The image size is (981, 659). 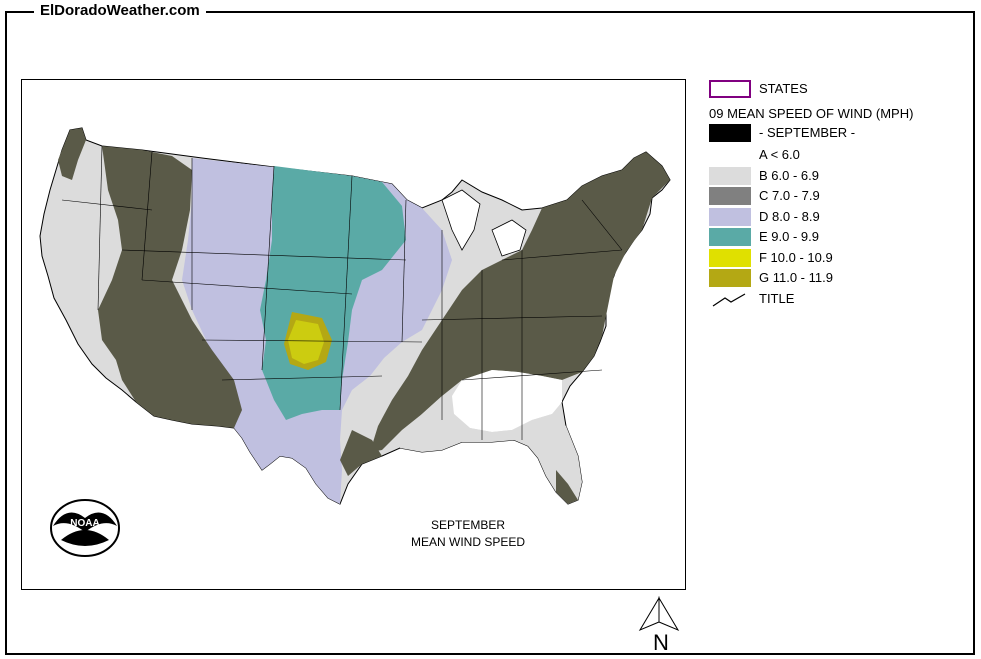 I want to click on map-caption-month: SEPTEMBER, so click(x=467, y=525).